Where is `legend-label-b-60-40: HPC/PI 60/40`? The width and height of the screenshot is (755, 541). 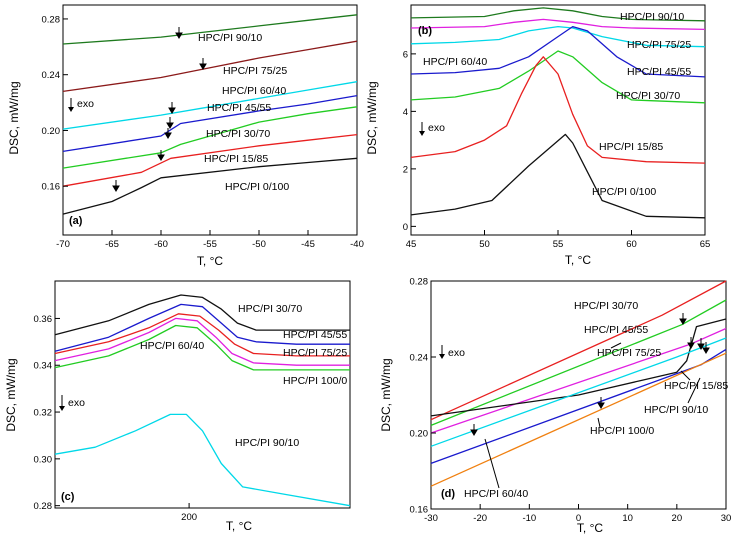
legend-label-b-60-40: HPC/PI 60/40 is located at coordinates (455, 62).